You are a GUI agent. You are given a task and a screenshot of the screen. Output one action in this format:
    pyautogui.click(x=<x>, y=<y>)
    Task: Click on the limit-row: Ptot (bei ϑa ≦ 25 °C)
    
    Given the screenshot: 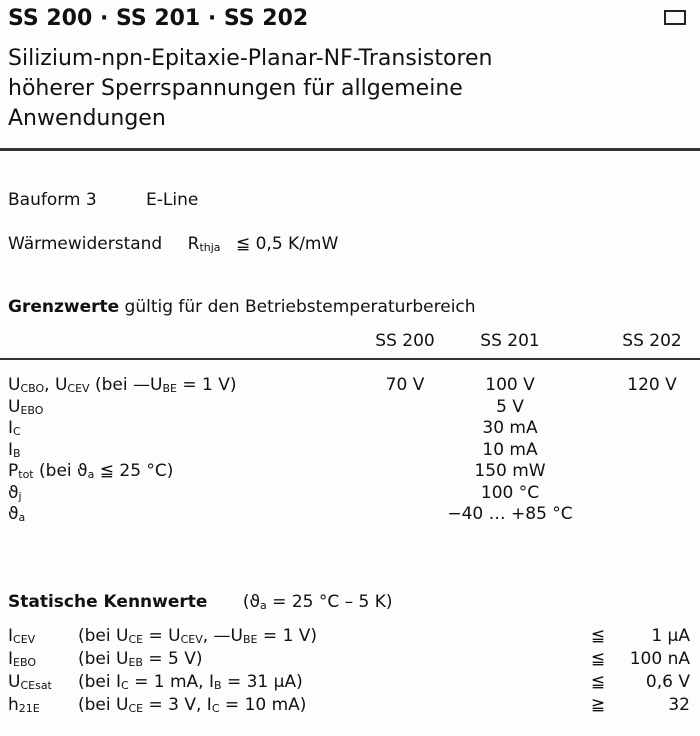 What is the action you would take?
    pyautogui.click(x=90, y=471)
    